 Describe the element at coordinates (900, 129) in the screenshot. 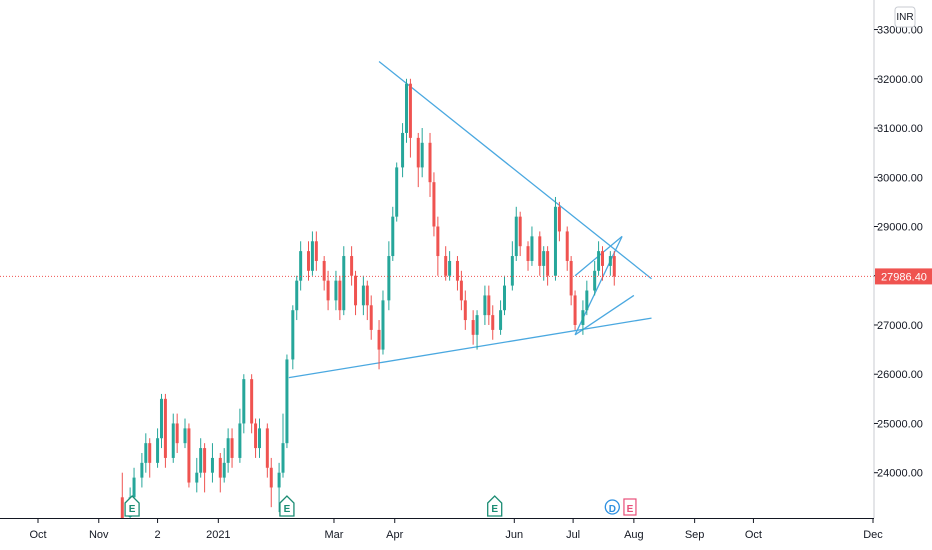

I see `y-tick-label: 31000.00` at that location.